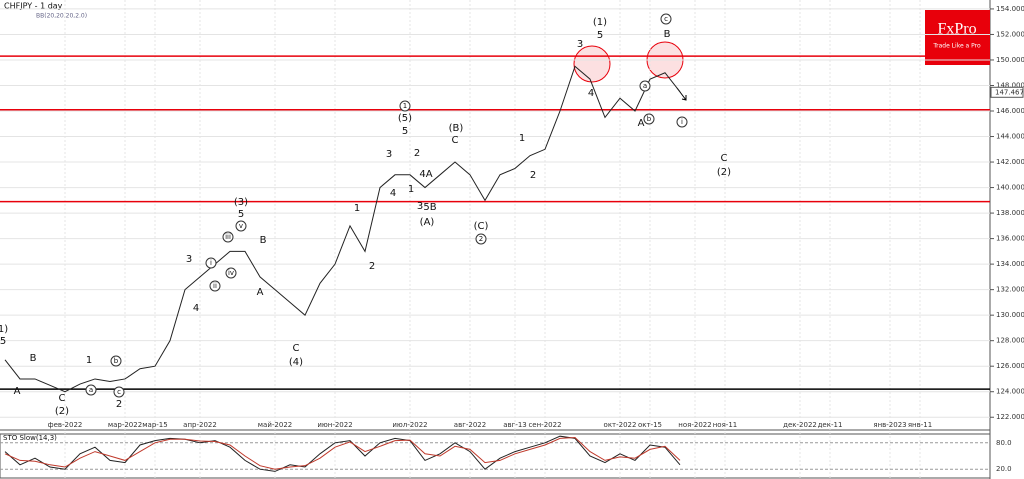 Image resolution: width=1024 pixels, height=479 pixels. I want to click on x-tick-label: авг-2022, so click(470, 425).